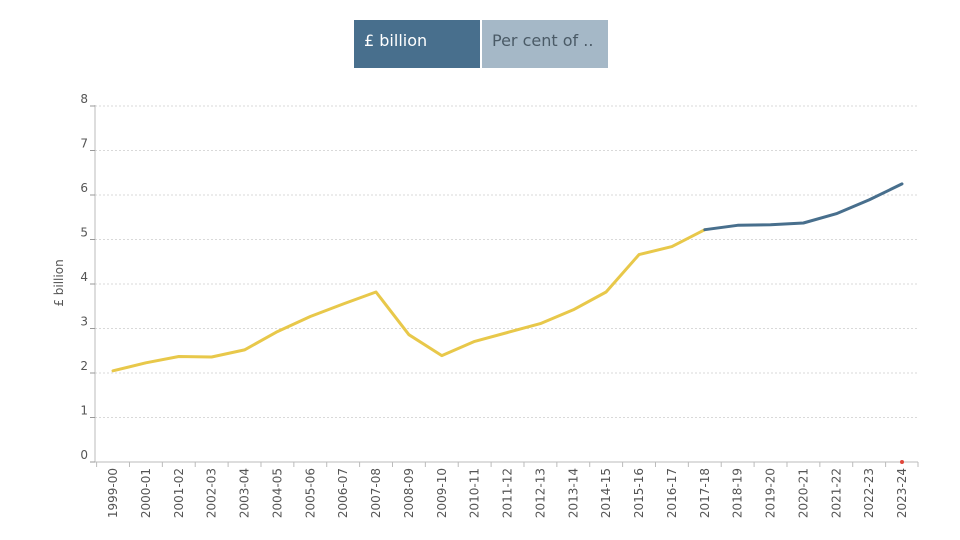  I want to click on y-tick-label: 2, so click(84, 366).